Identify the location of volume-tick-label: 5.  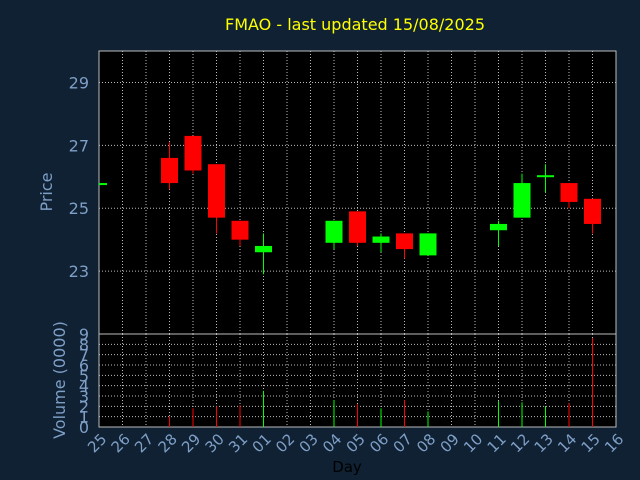
(84, 375).